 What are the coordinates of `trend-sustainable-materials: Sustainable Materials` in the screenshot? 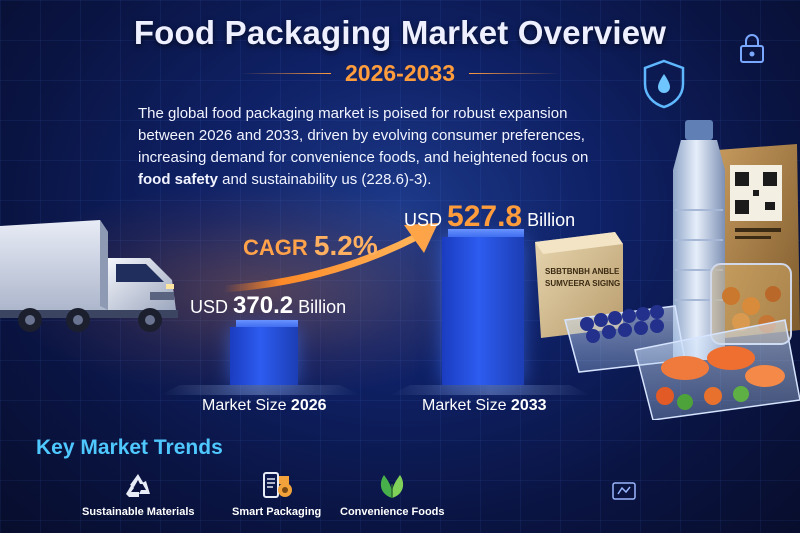 It's located at (138, 494).